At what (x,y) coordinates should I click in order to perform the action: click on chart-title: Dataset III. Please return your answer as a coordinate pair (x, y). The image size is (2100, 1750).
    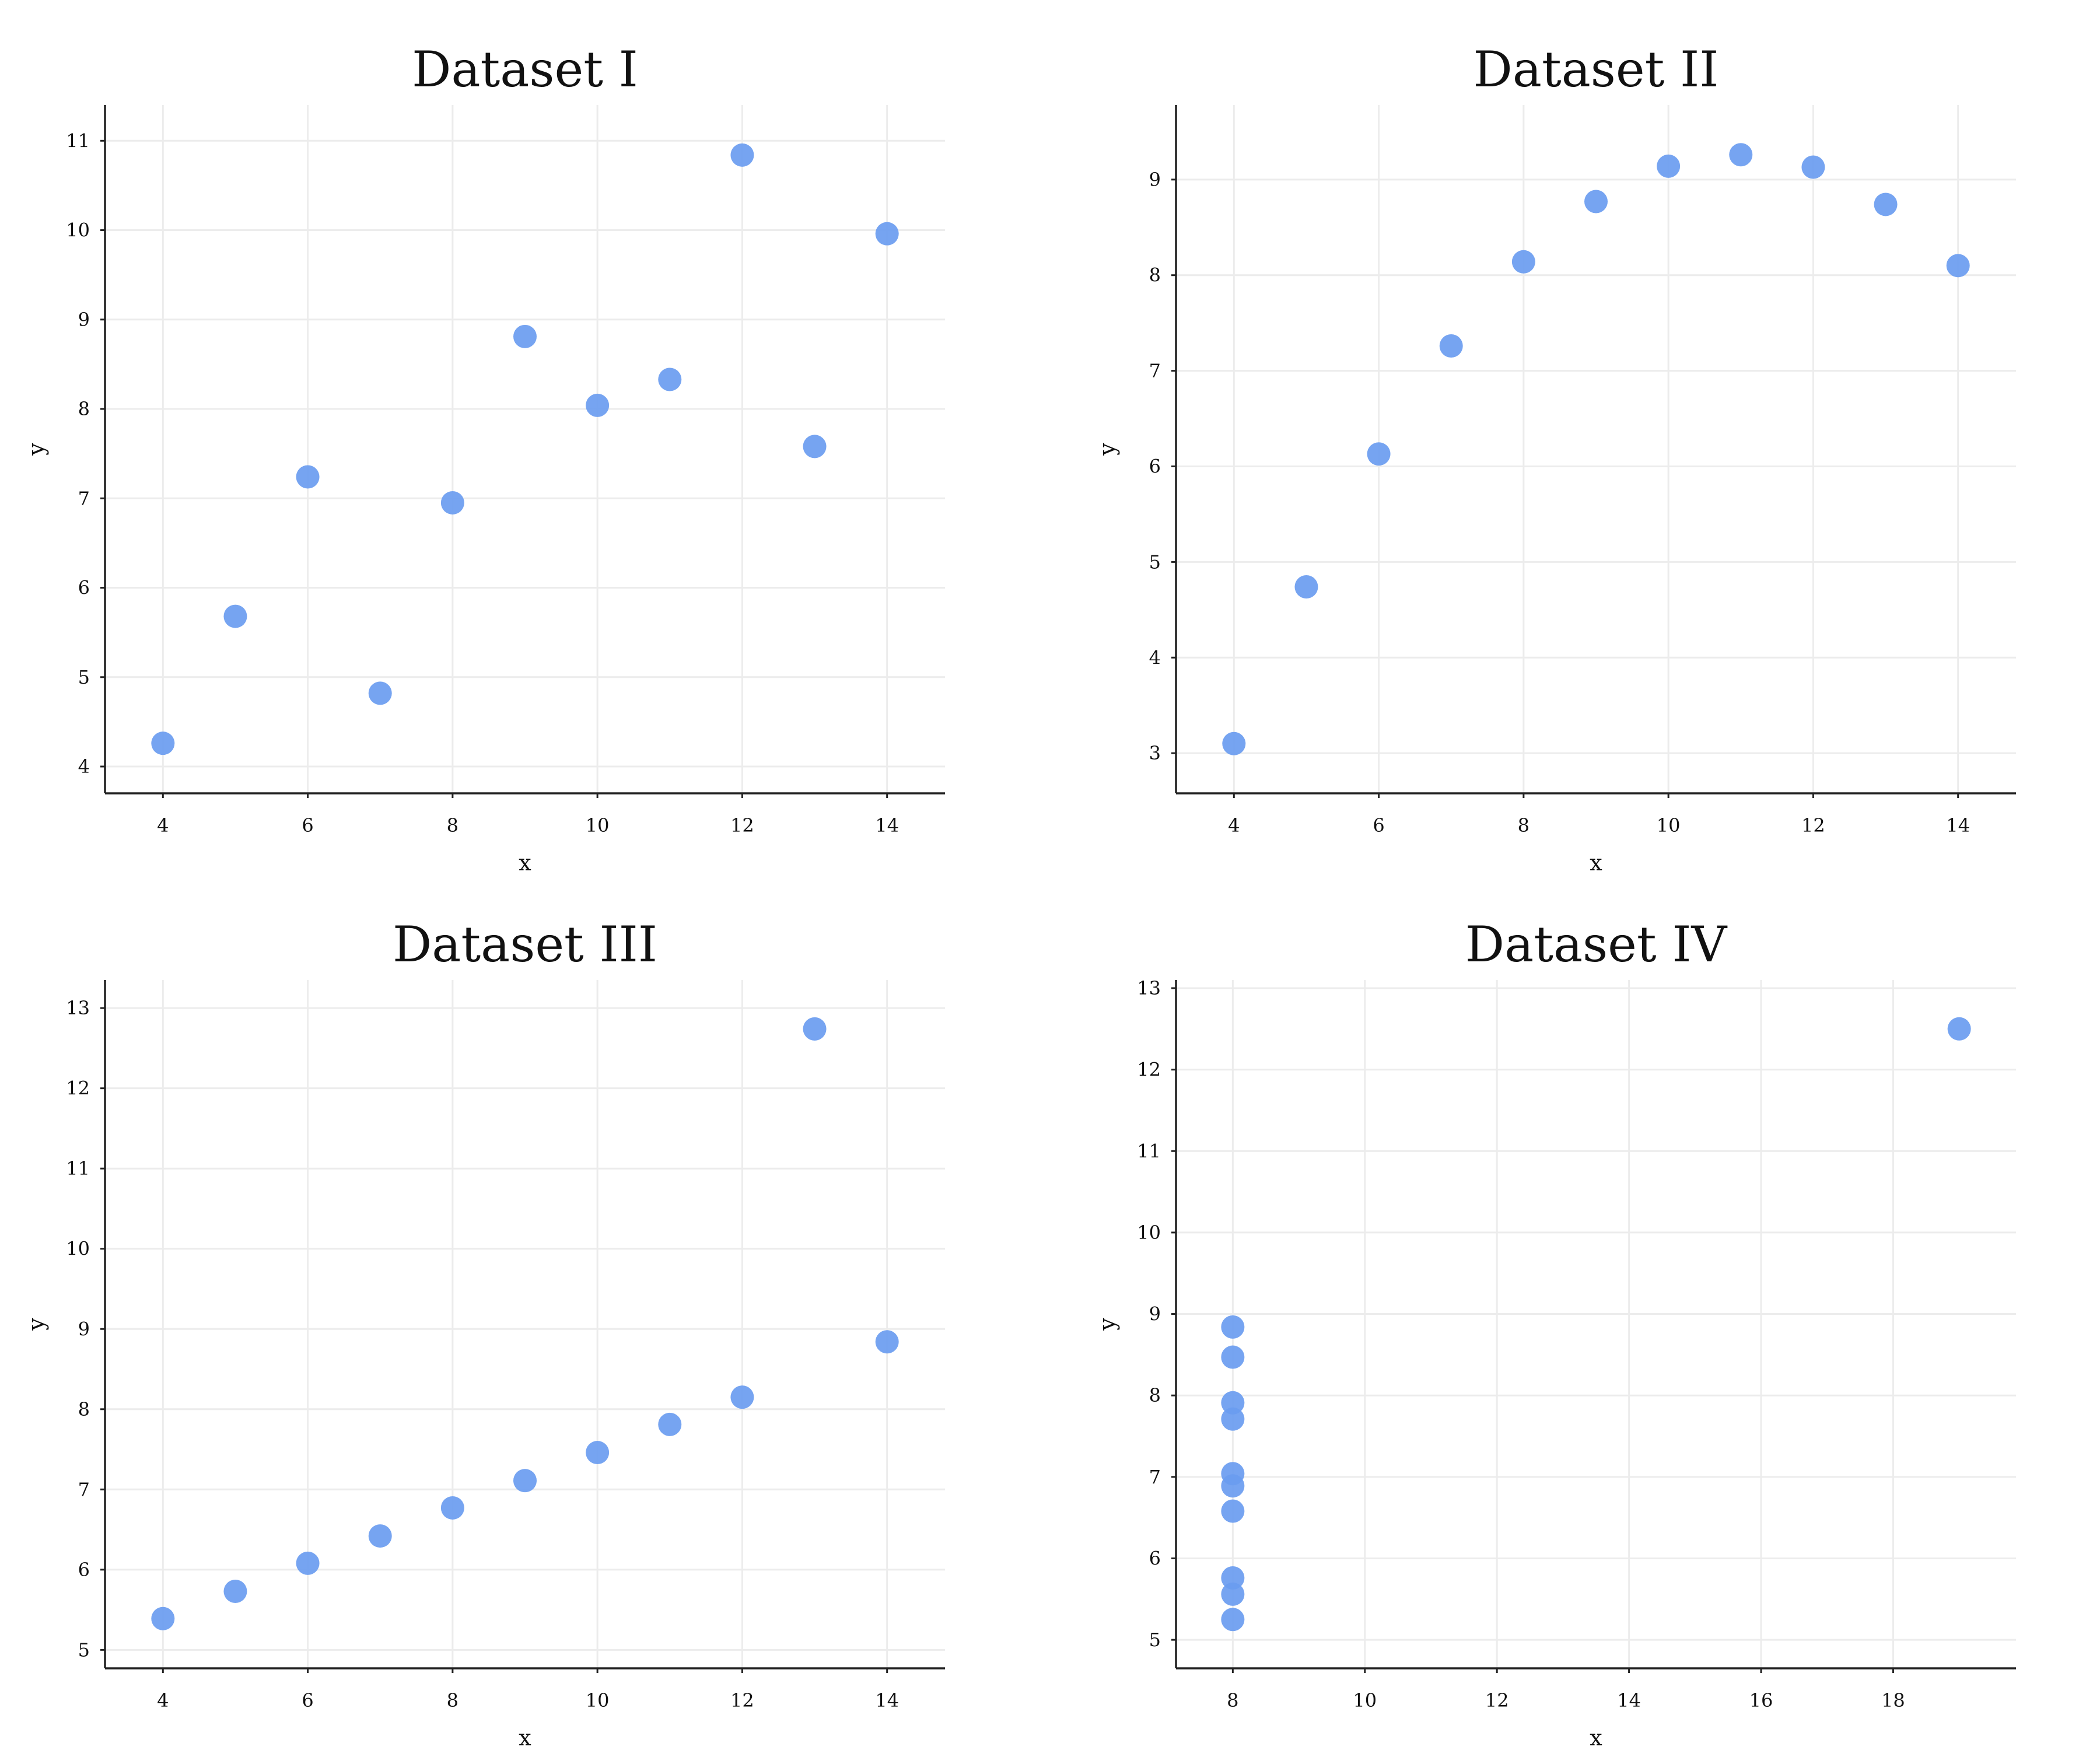
    Looking at the image, I should click on (525, 944).